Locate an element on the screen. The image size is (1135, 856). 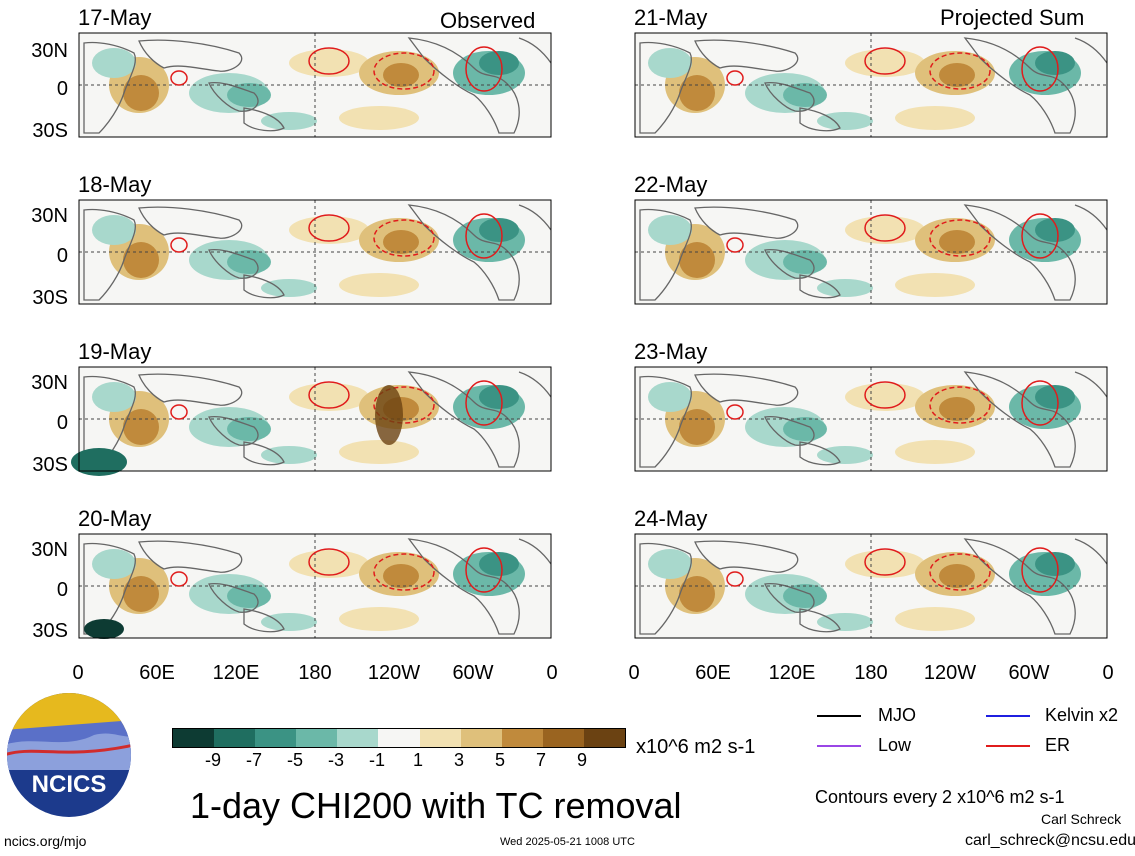
author: Carl Schreck is located at coordinates (1081, 819).